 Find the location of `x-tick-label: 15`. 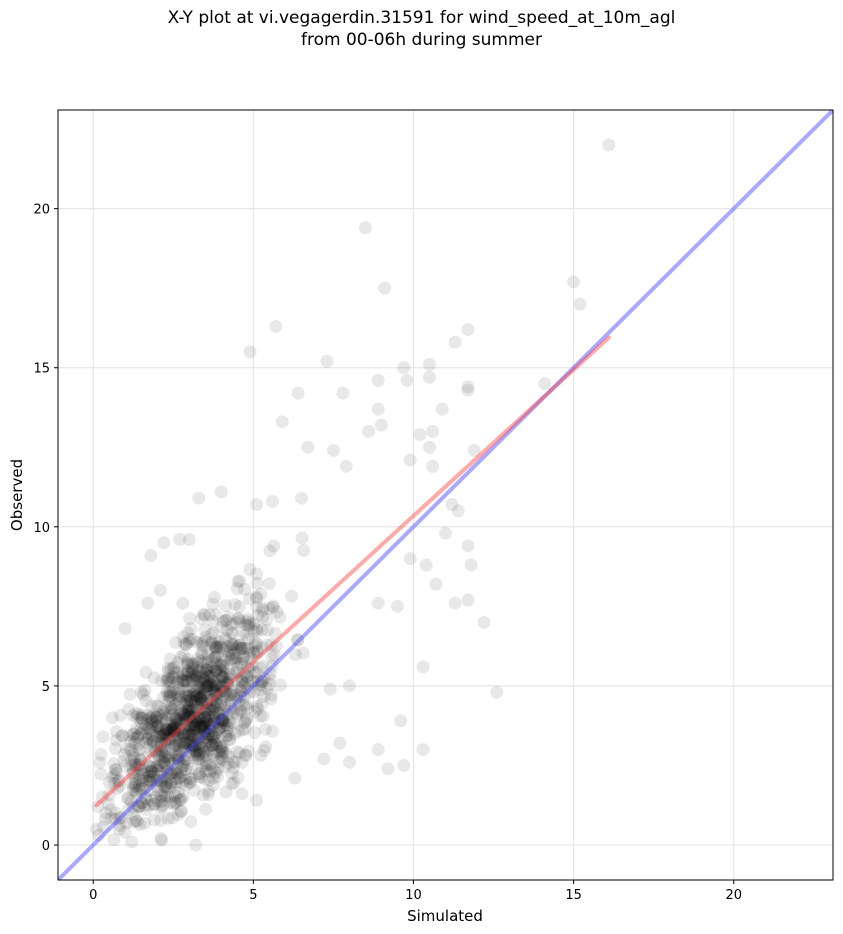

x-tick-label: 15 is located at coordinates (573, 895).